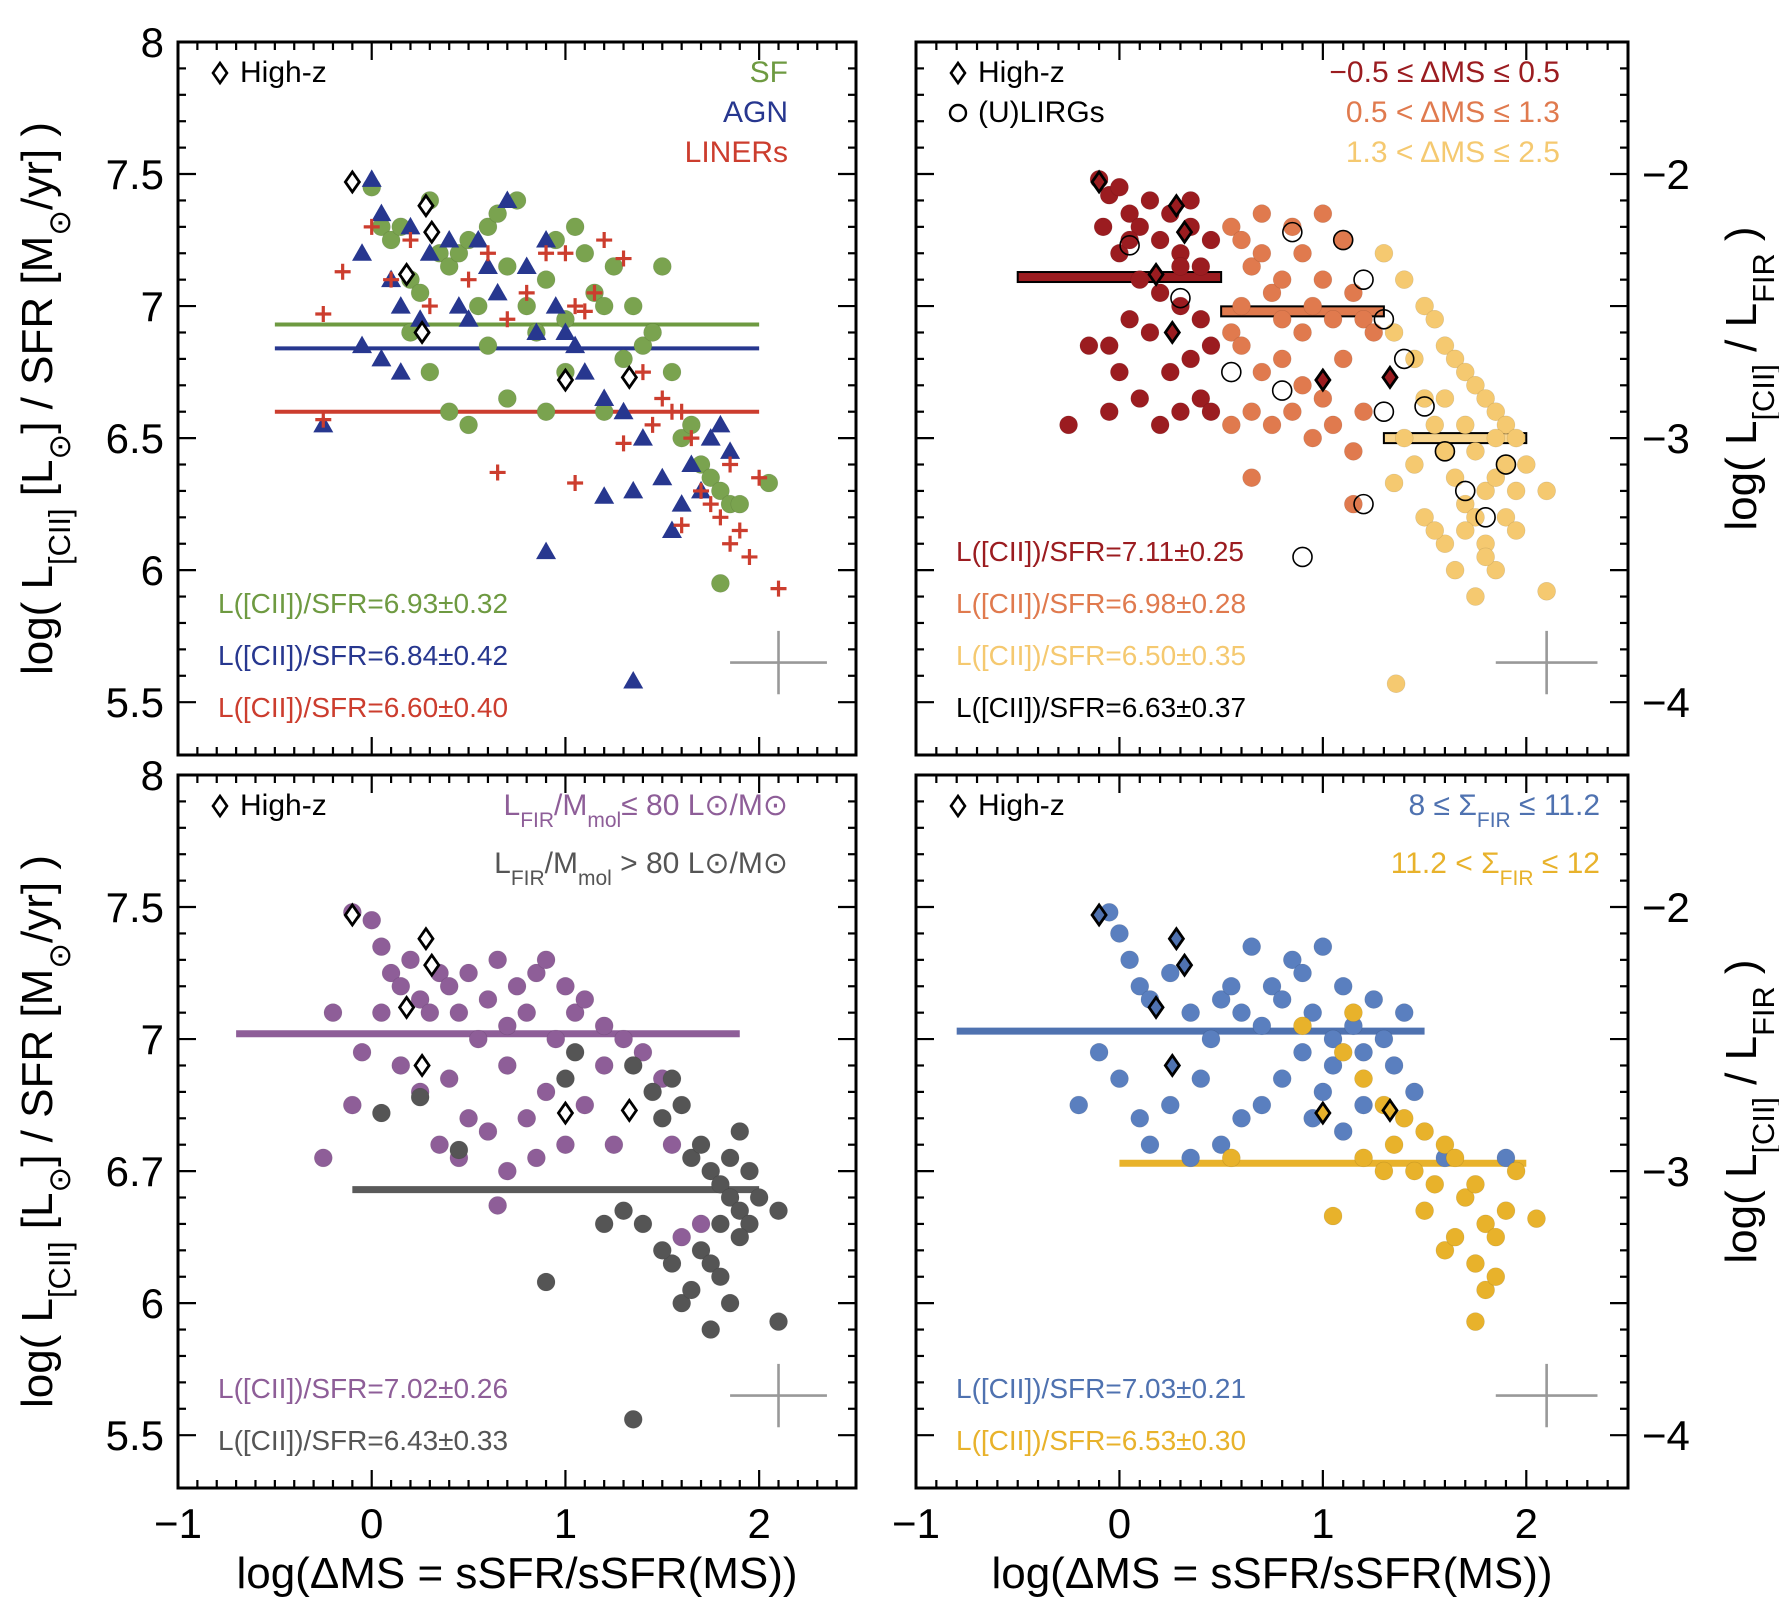  Describe the element at coordinates (135, 438) in the screenshot. I see `y-tick-label: 6.5` at that location.